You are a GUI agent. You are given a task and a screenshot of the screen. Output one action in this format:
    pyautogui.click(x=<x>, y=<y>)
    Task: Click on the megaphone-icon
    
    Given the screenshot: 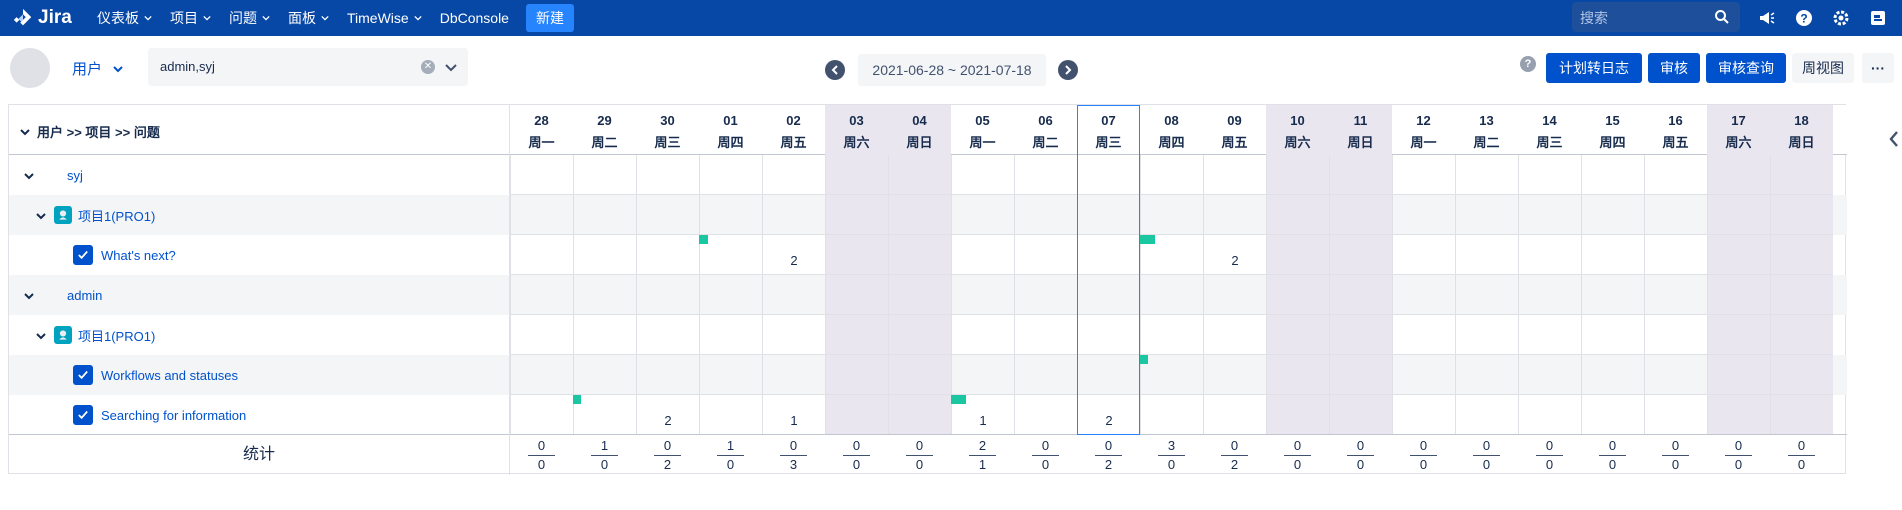 What is the action you would take?
    pyautogui.click(x=1767, y=18)
    